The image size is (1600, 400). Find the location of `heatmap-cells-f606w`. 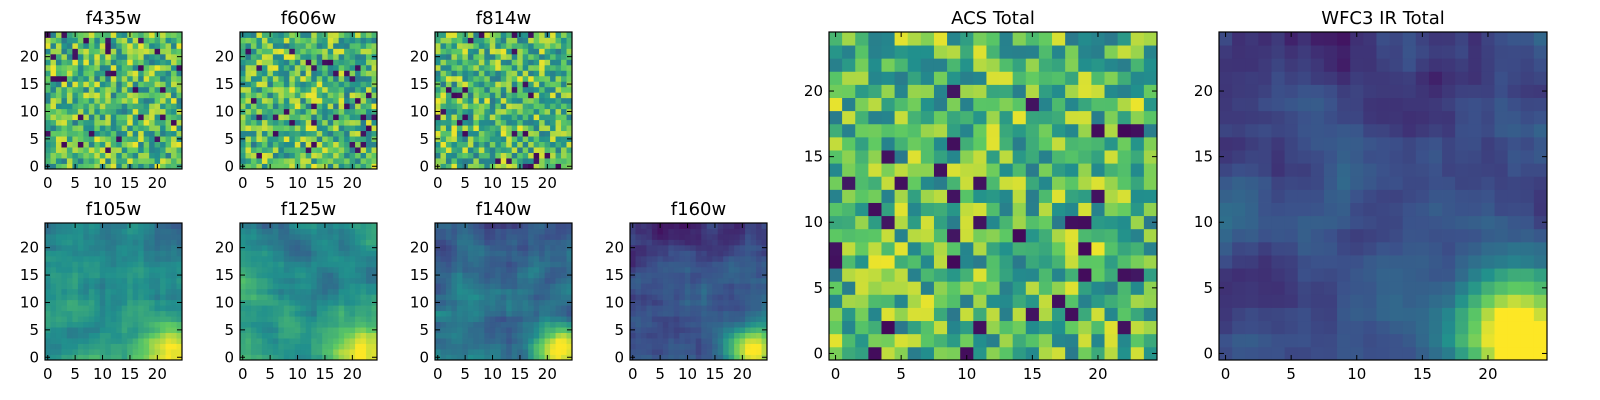

heatmap-cells-f606w is located at coordinates (309, 101).